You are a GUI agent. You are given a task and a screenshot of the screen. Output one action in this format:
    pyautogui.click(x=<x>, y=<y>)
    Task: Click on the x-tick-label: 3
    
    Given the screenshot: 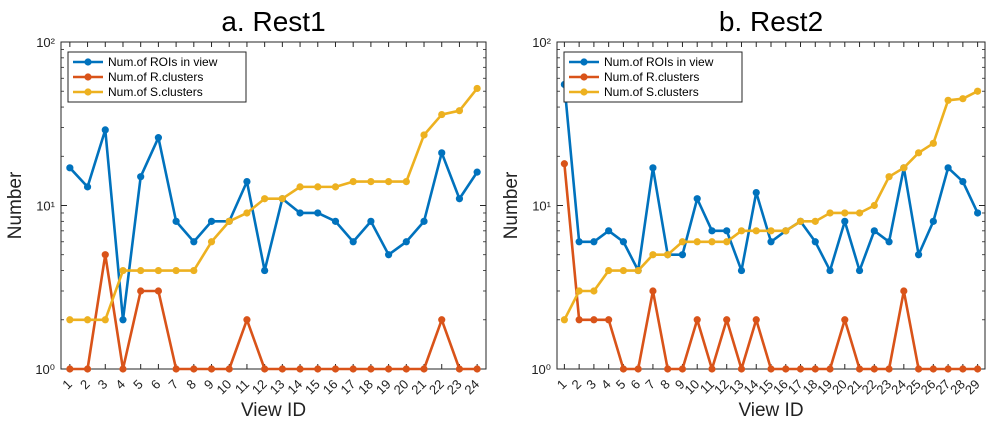 What is the action you would take?
    pyautogui.click(x=103, y=385)
    